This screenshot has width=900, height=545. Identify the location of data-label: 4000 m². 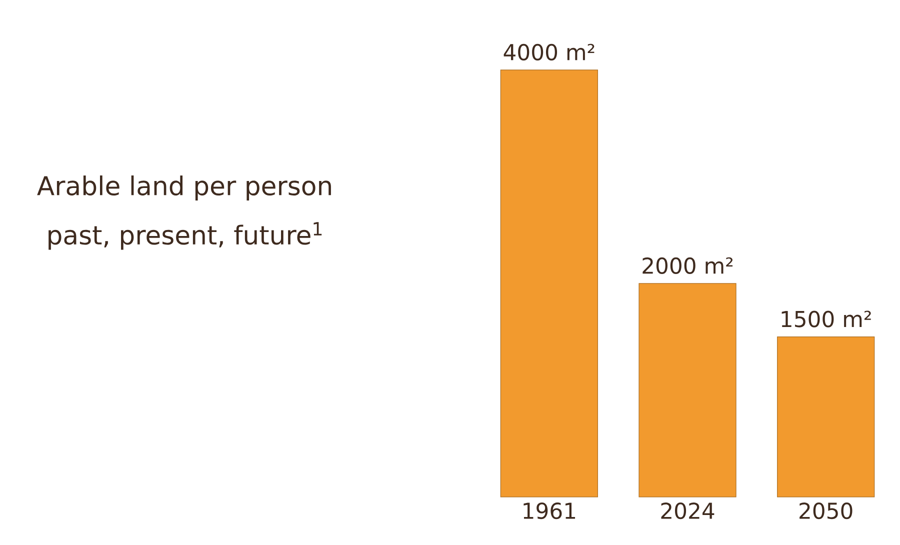
(549, 52).